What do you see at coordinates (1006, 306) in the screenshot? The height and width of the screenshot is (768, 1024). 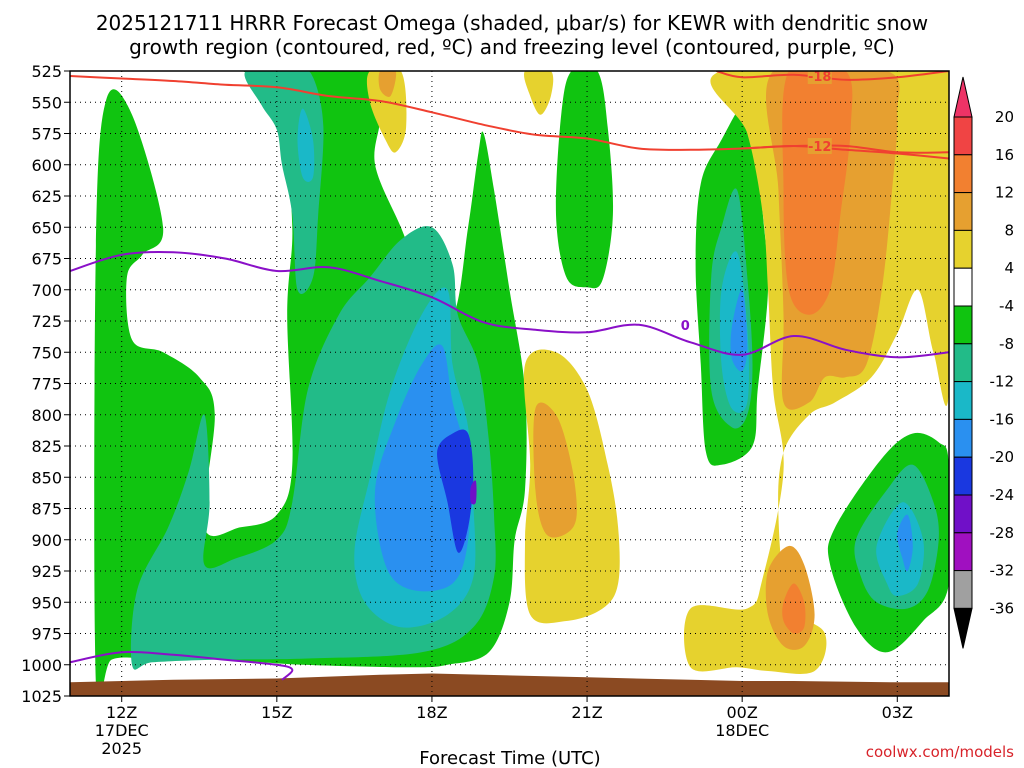 I see `colorbar-label--4: -4` at bounding box center [1006, 306].